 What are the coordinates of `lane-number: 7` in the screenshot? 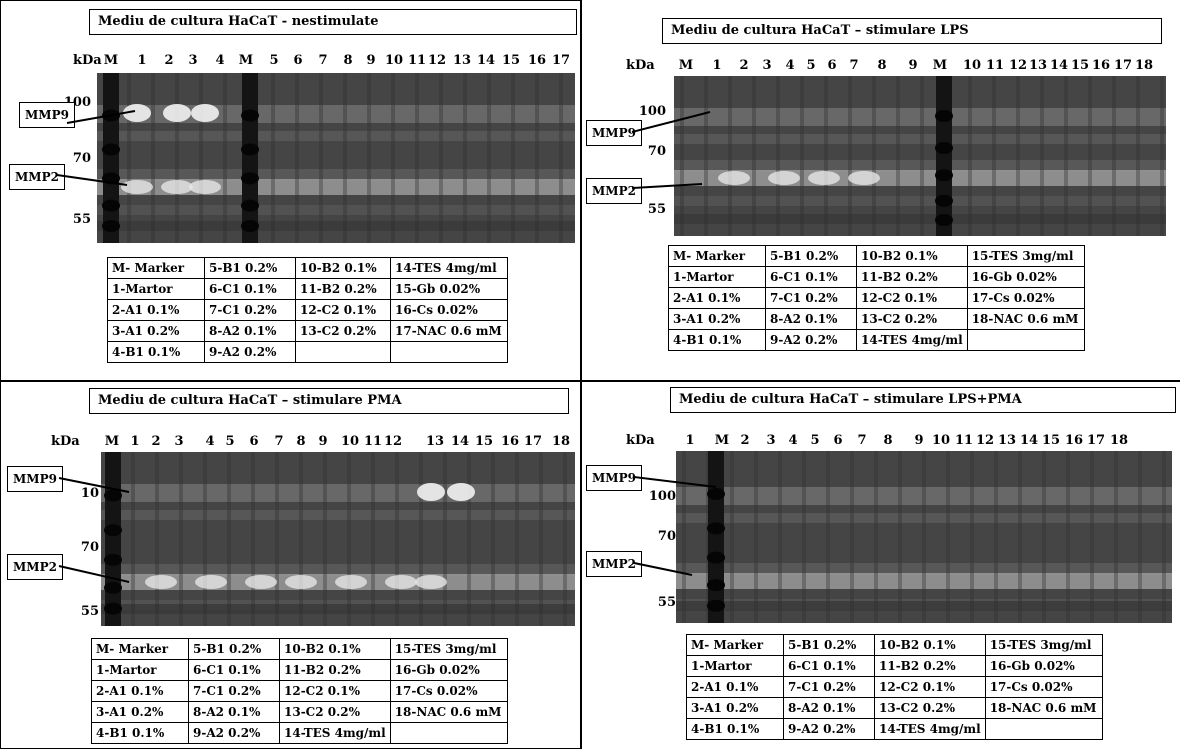 It's located at (279, 441).